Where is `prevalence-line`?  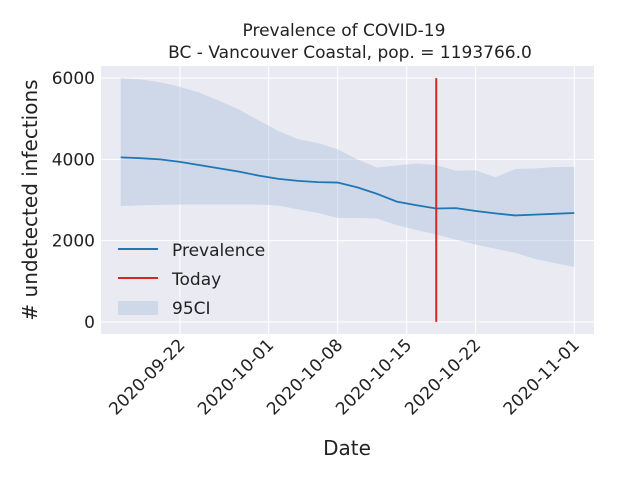 prevalence-line is located at coordinates (347, 186).